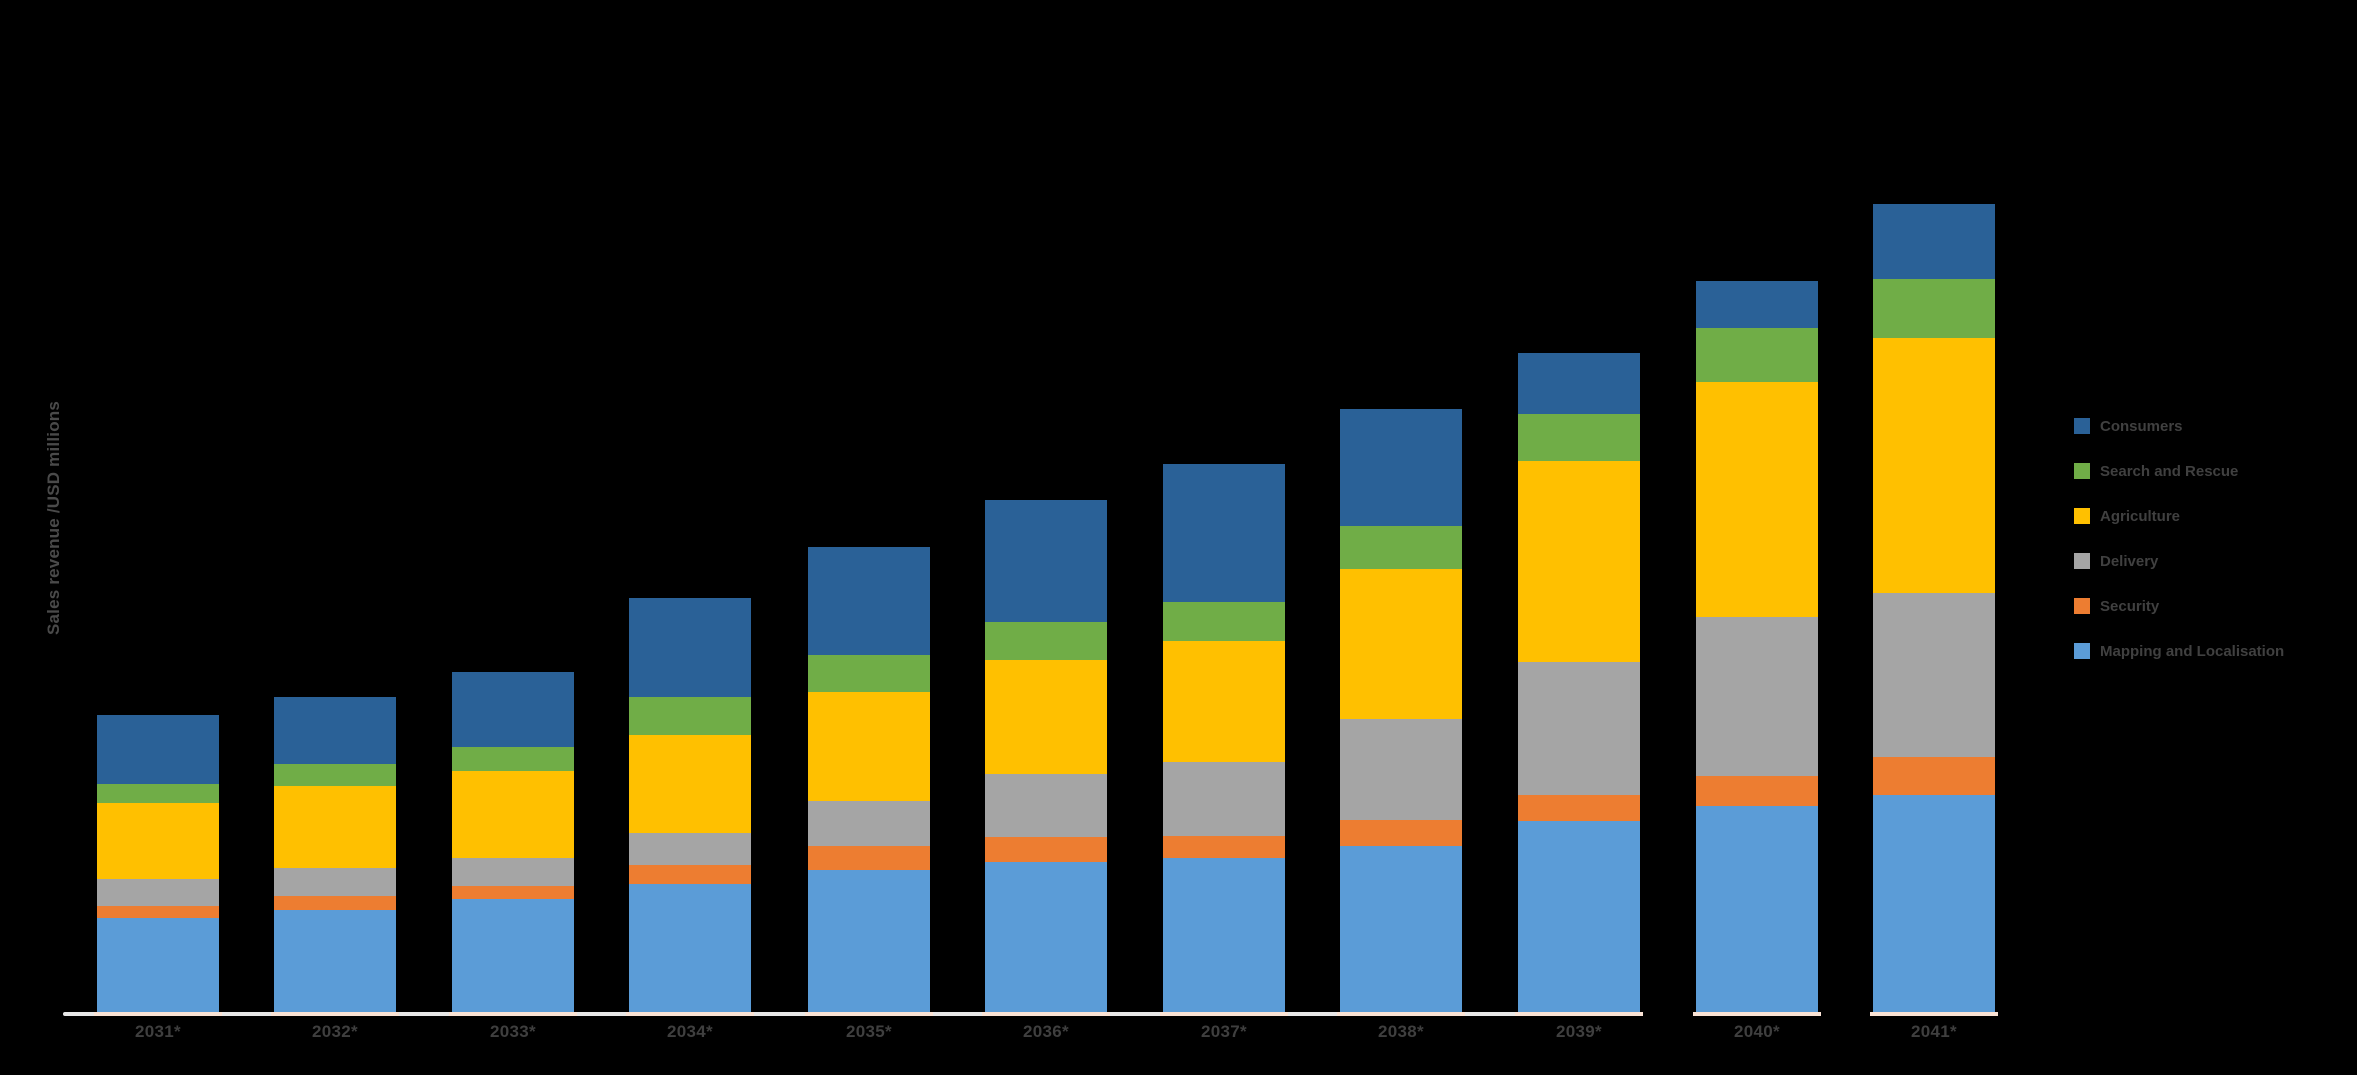  Describe the element at coordinates (2192, 651) in the screenshot. I see `legend-label: Mapping and Localisation` at that location.